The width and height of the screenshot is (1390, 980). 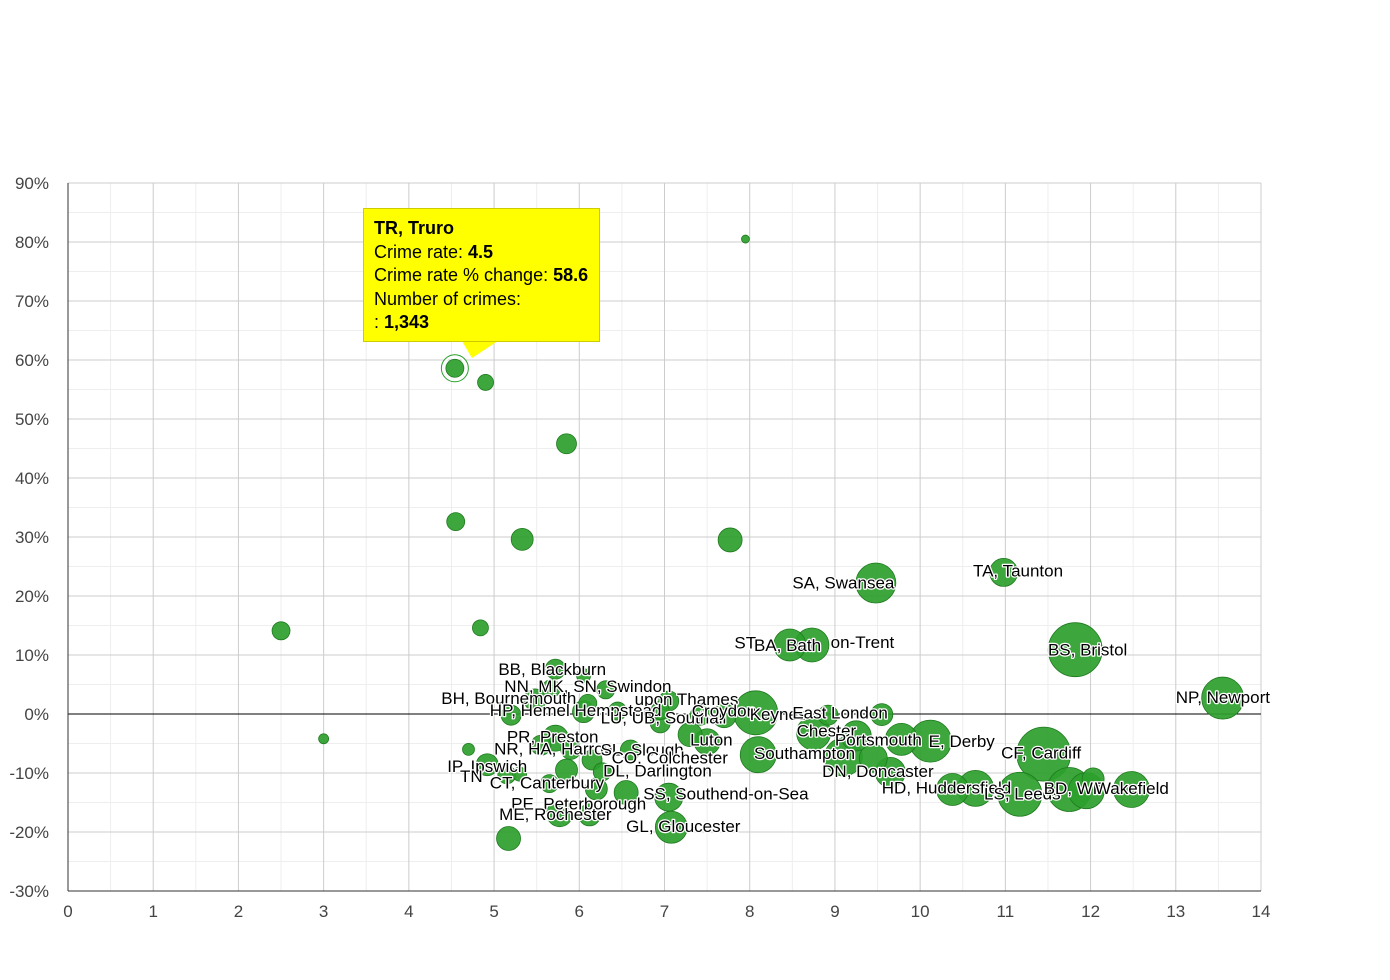 I want to click on bubble-label: HP, Hemel Hempstead, so click(x=576, y=710).